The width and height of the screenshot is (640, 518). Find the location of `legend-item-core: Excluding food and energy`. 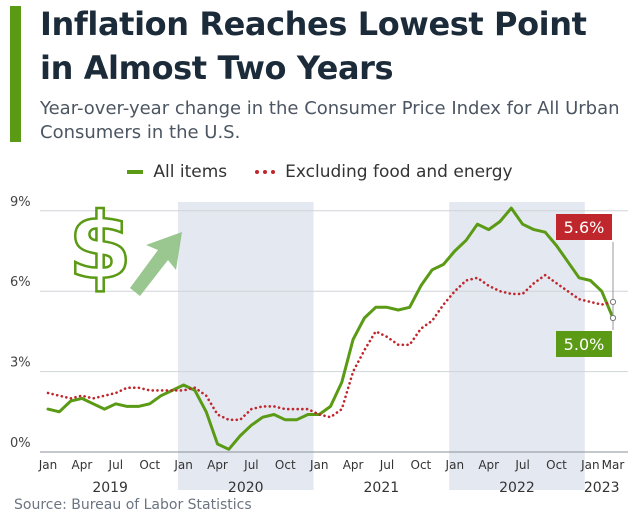

legend-item-core: Excluding food and energy is located at coordinates (384, 172).